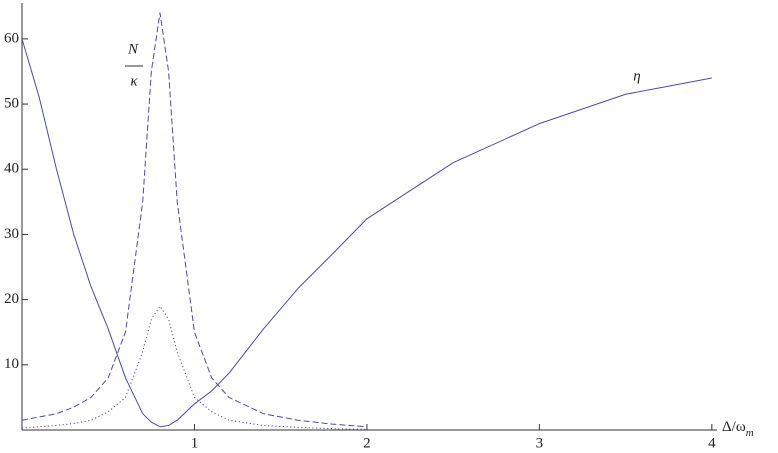 The width and height of the screenshot is (778, 453). What do you see at coordinates (11, 169) in the screenshot?
I see `y-tick-label: 40` at bounding box center [11, 169].